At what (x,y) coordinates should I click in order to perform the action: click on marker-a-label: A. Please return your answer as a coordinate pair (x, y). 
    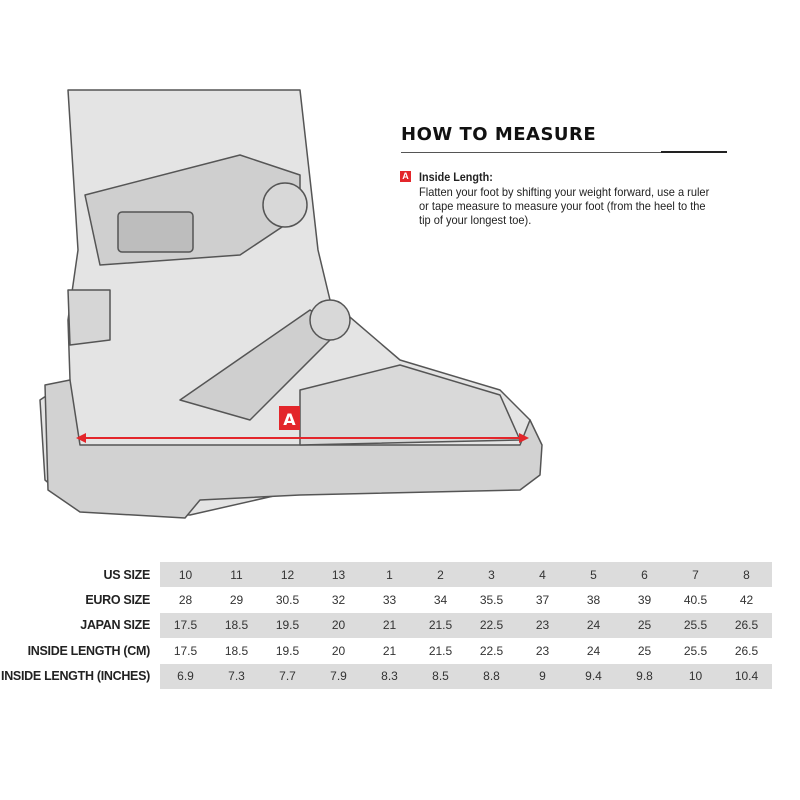
    Looking at the image, I should click on (289, 419).